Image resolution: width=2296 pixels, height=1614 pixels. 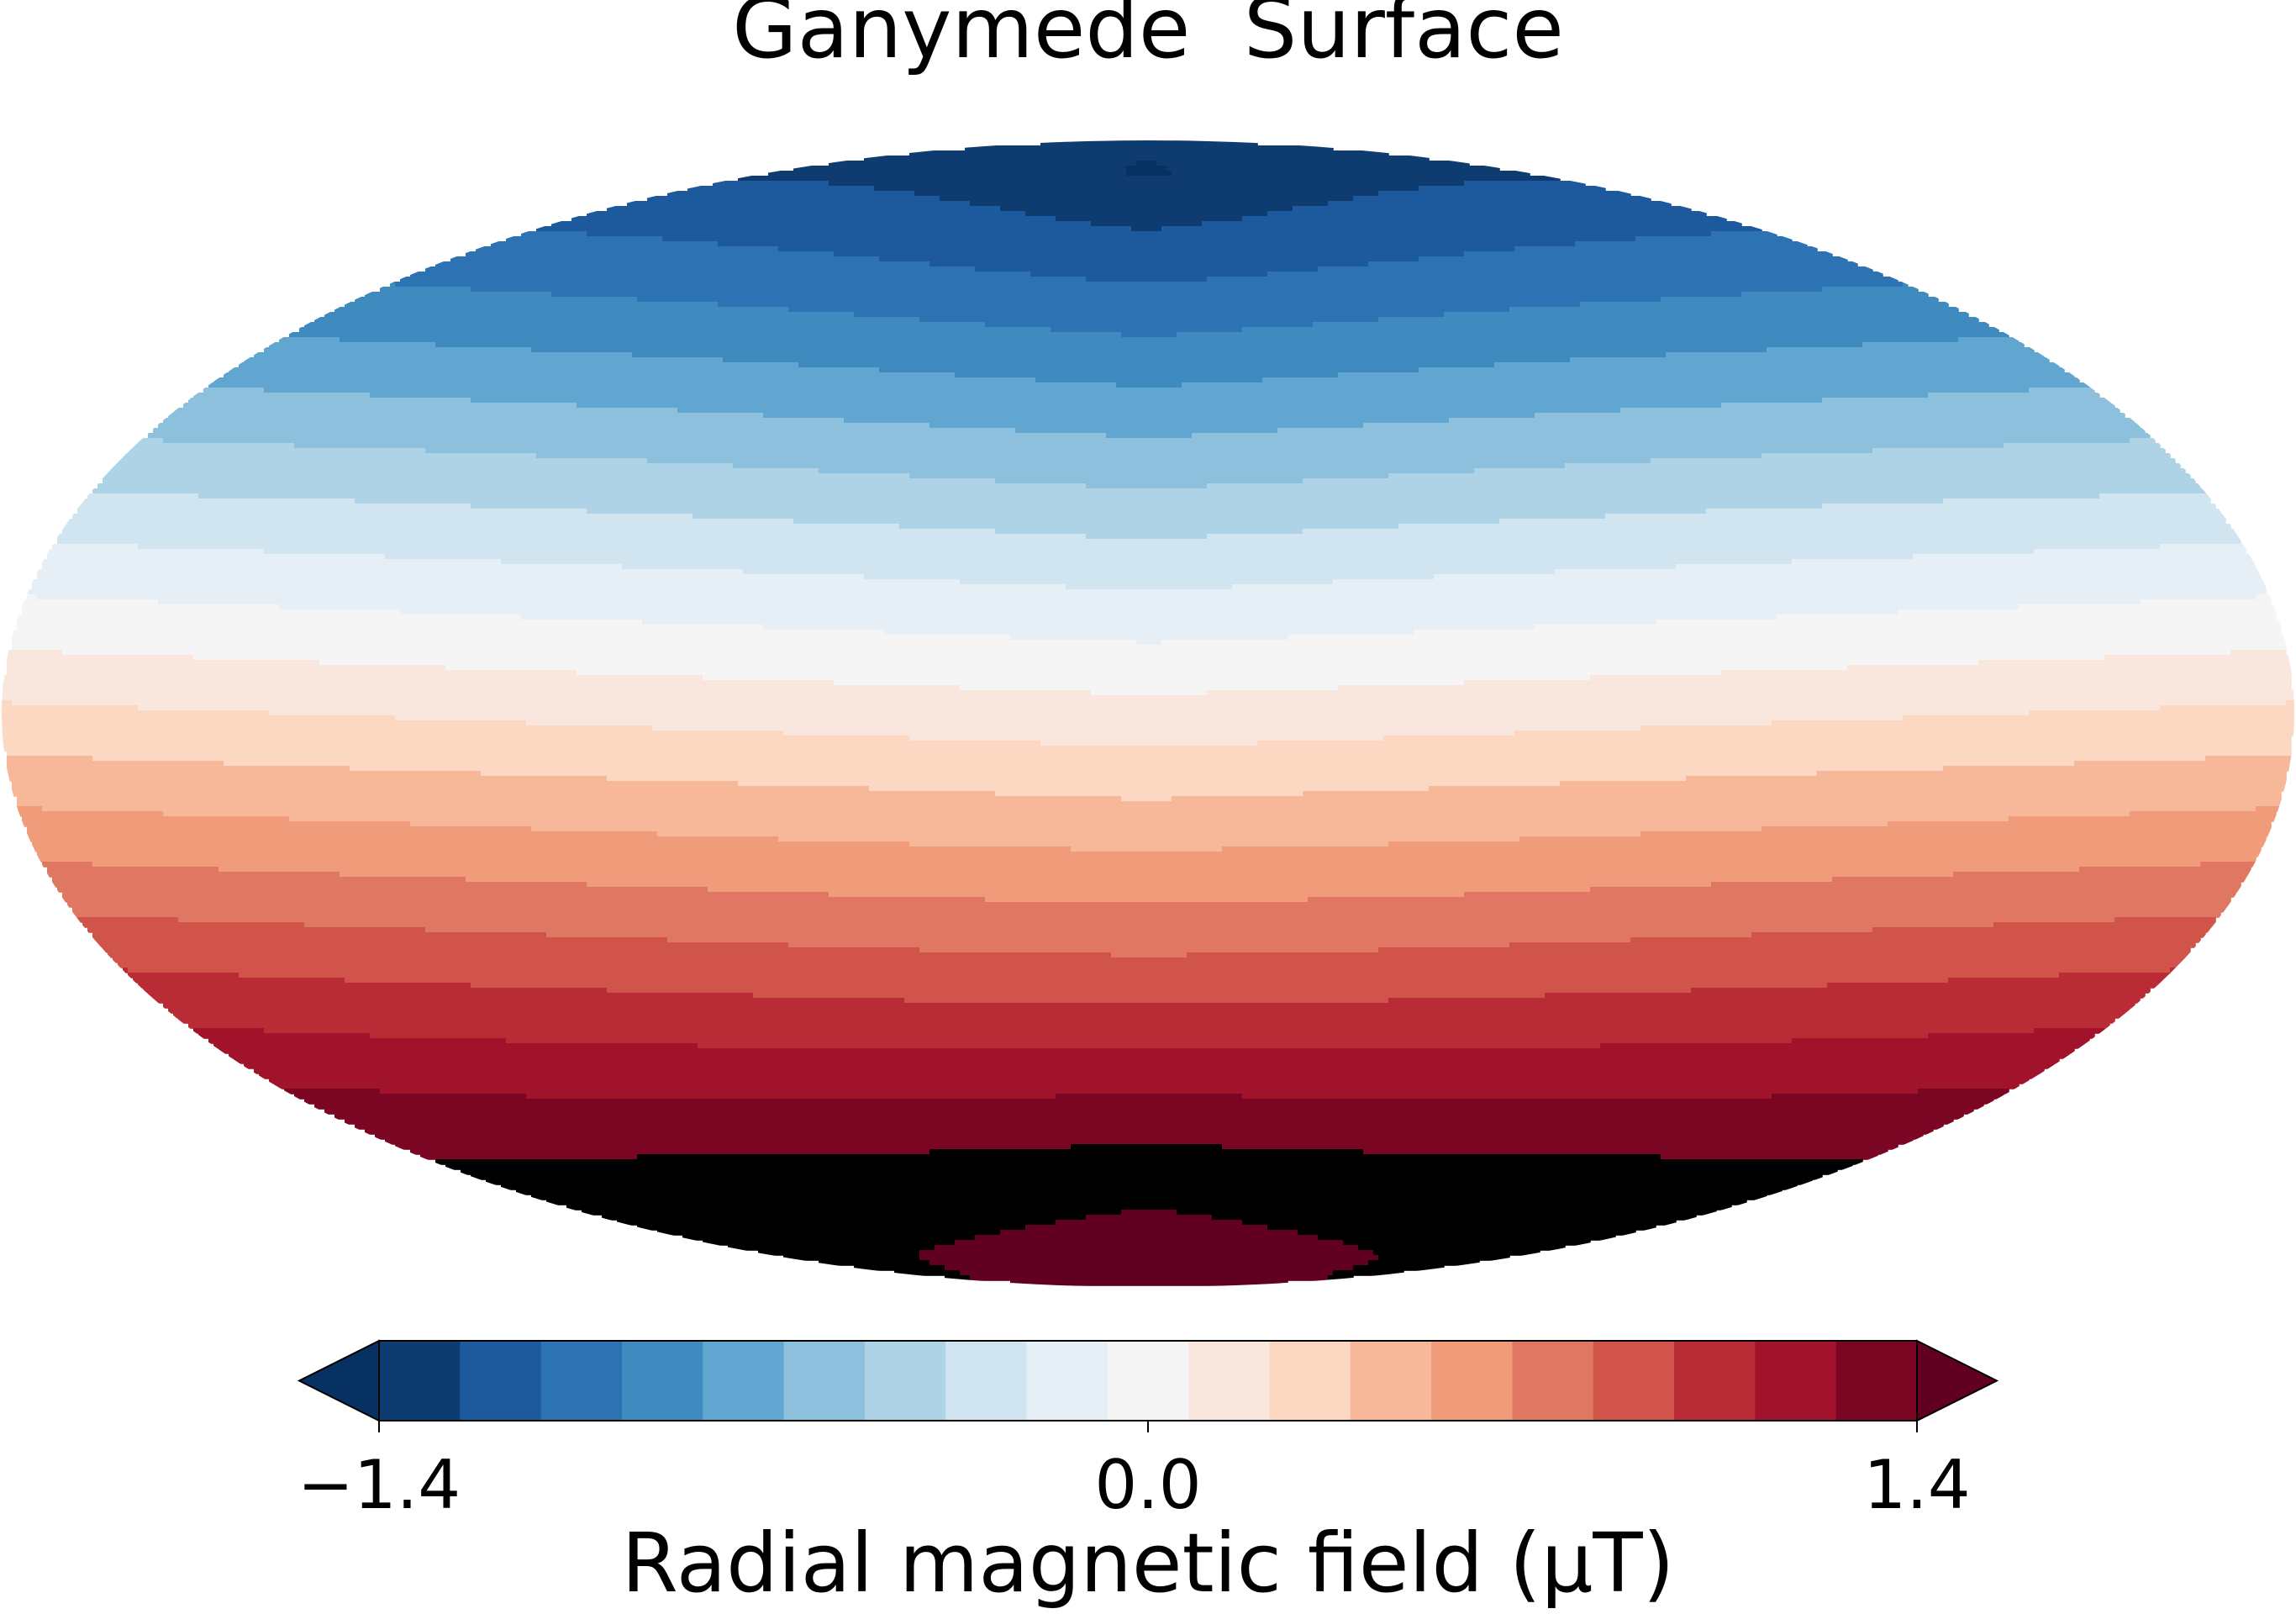 I want to click on colorbar: −1.4 0.0 1.4, so click(x=1148, y=1431).